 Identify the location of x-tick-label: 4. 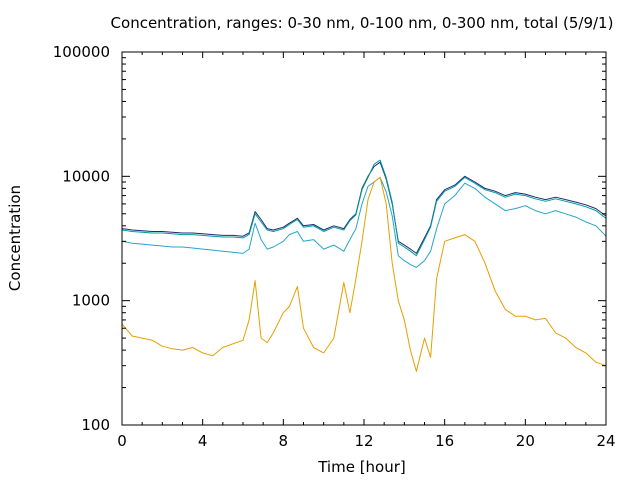
(203, 441).